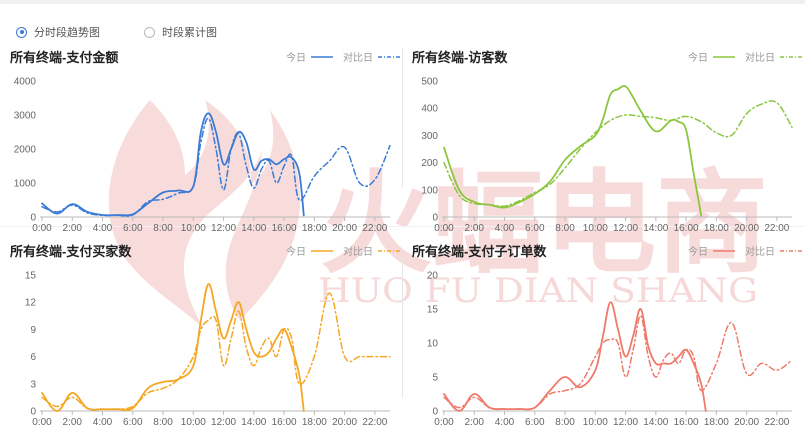  I want to click on y-tick-label: 3000, so click(25, 116).